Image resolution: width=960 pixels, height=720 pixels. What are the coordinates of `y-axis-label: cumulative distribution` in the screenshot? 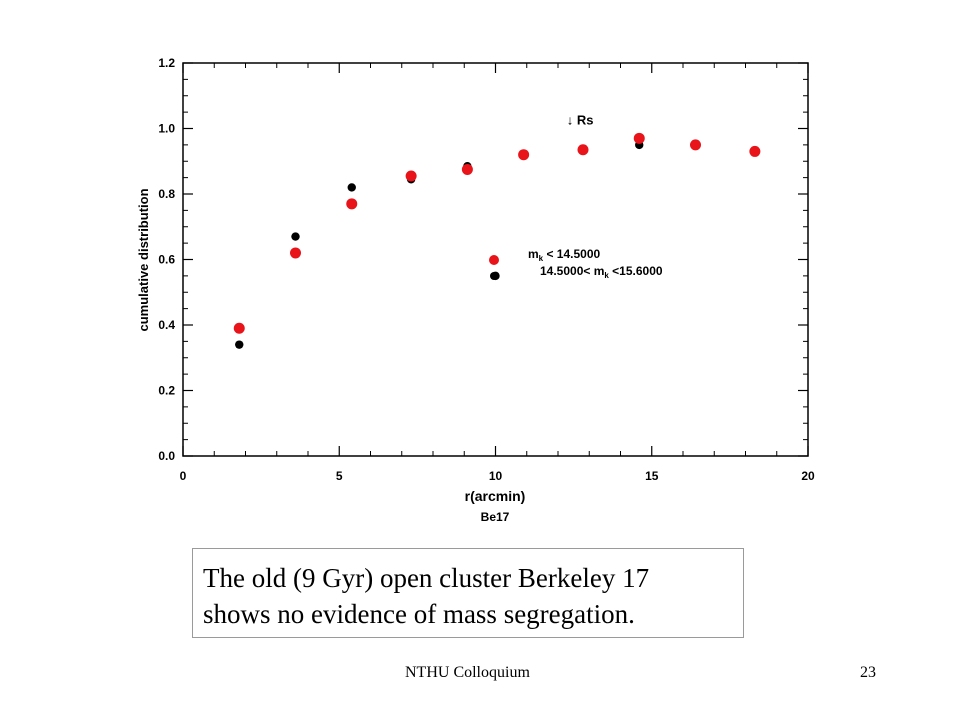 It's located at (143, 259).